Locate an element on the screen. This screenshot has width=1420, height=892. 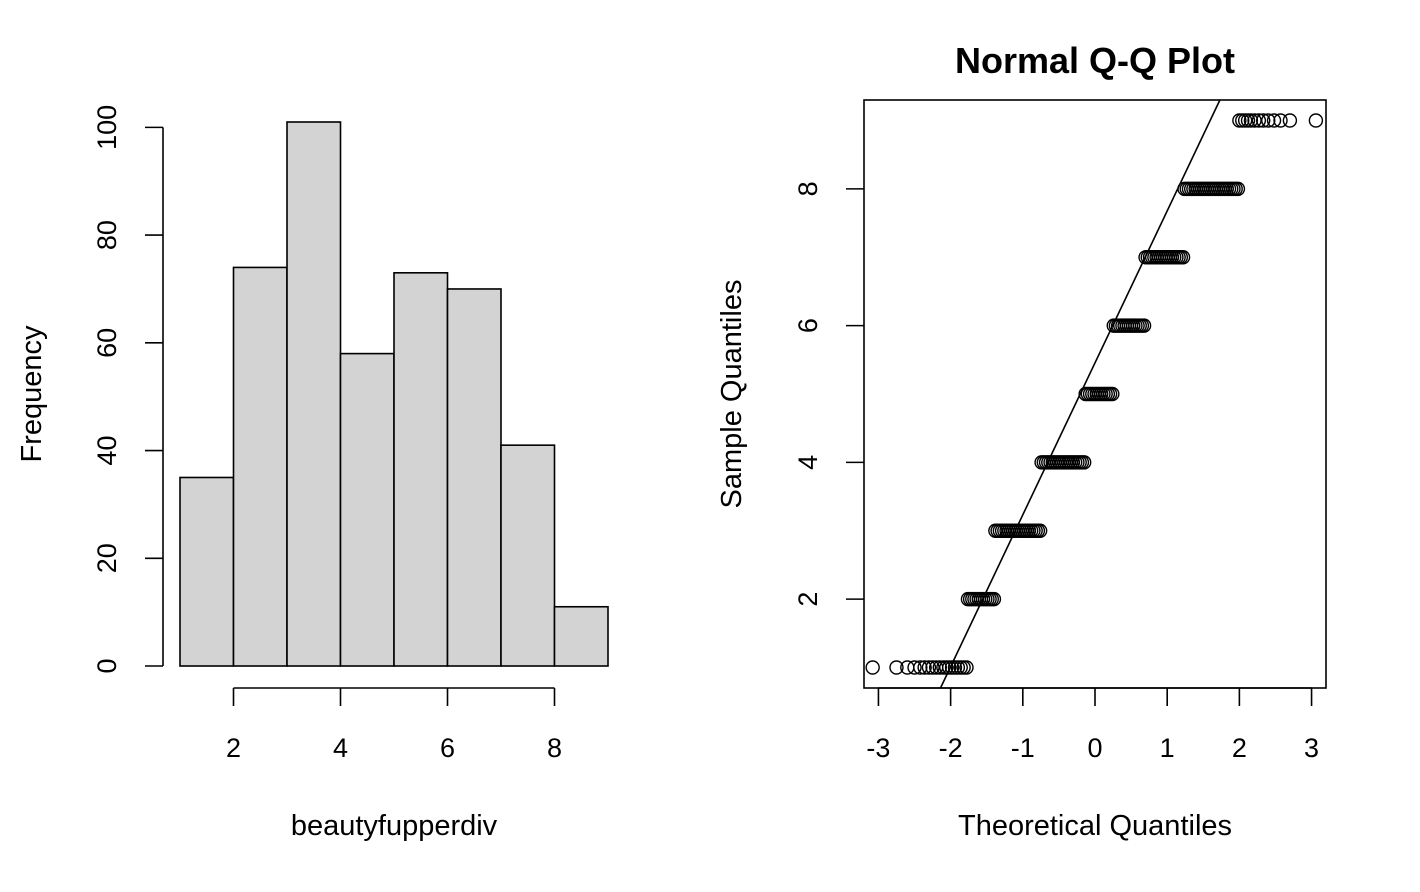
y-axis-title: Sample Quantiles is located at coordinates (732, 394).